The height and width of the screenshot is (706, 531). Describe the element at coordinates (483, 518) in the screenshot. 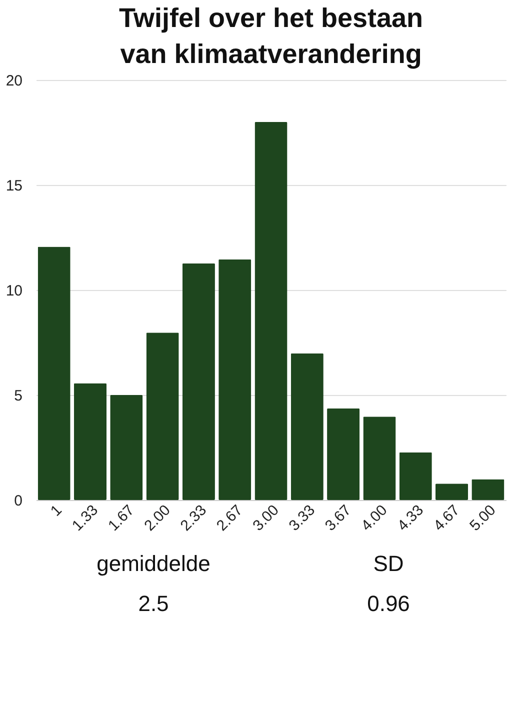

I see `x-tick-label: 5.00` at that location.